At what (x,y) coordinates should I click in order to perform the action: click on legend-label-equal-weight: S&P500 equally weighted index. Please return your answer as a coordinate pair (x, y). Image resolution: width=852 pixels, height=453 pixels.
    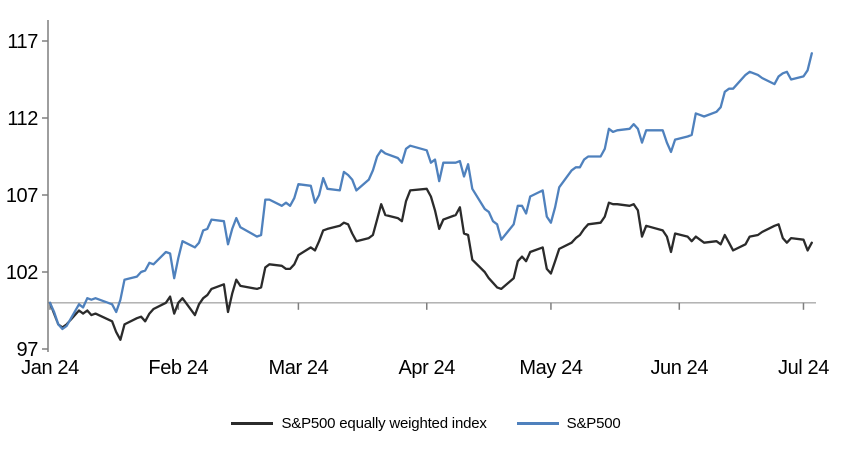
    Looking at the image, I should click on (384, 423).